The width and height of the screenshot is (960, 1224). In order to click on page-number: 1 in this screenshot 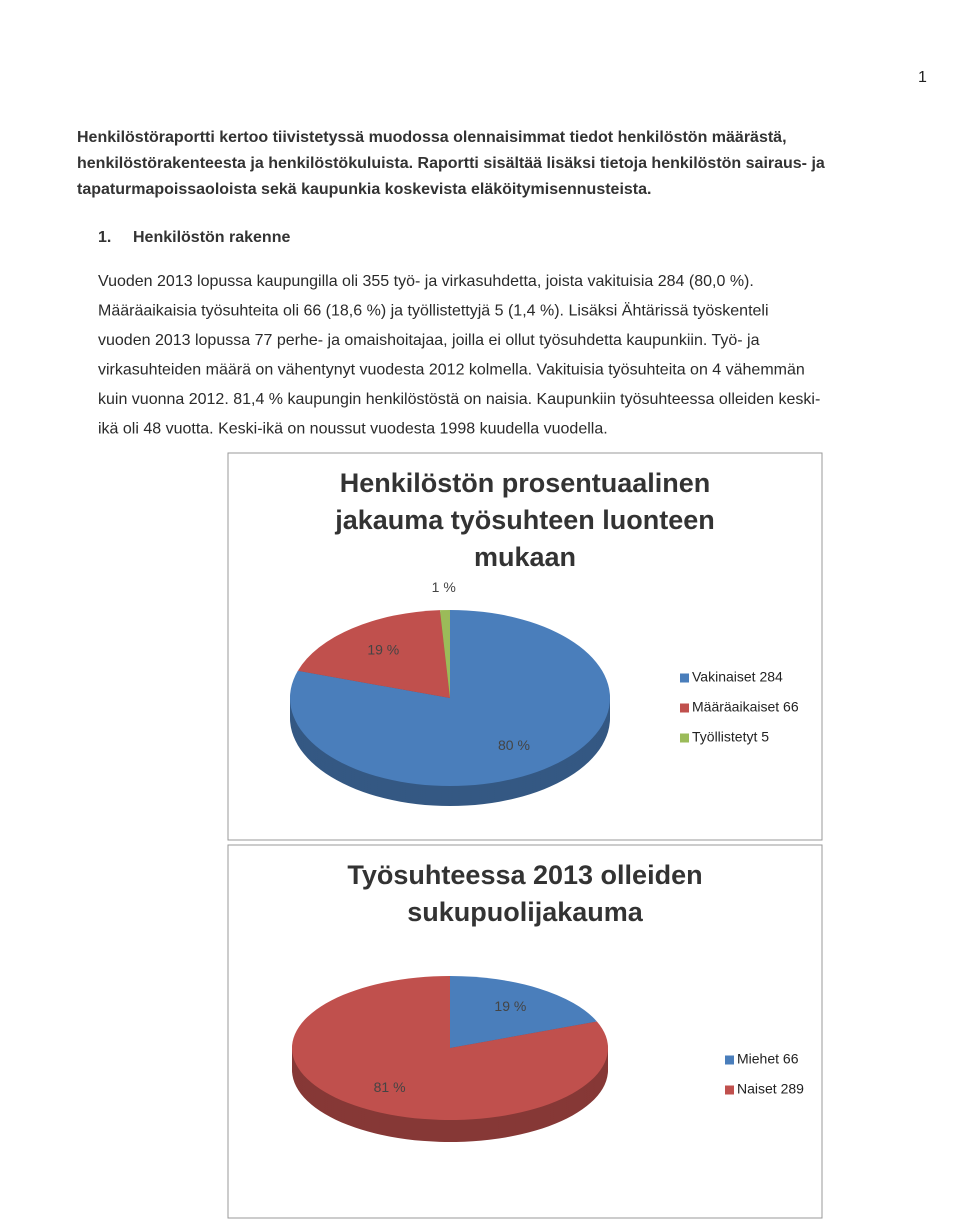, I will do `click(922, 77)`.